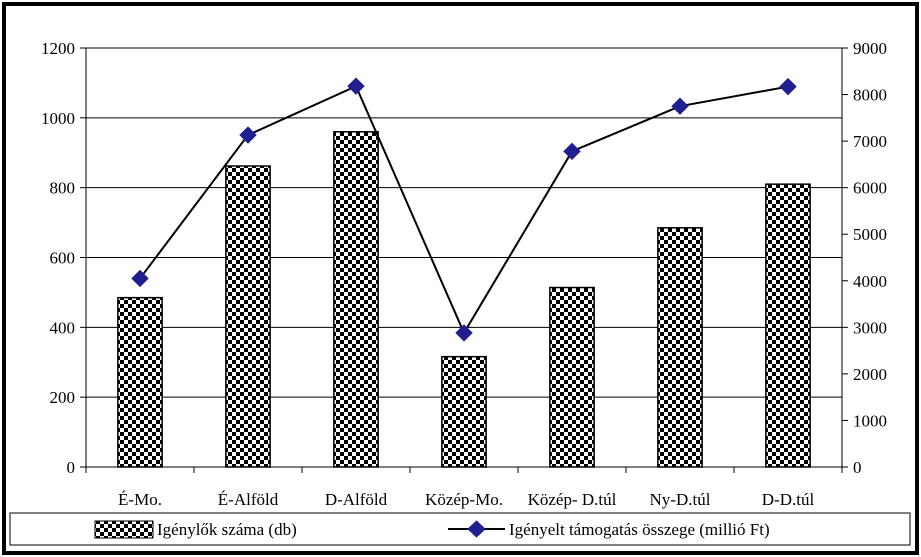 The width and height of the screenshot is (921, 557). What do you see at coordinates (140, 499) in the screenshot?
I see `x-category-label: É-Mo.` at bounding box center [140, 499].